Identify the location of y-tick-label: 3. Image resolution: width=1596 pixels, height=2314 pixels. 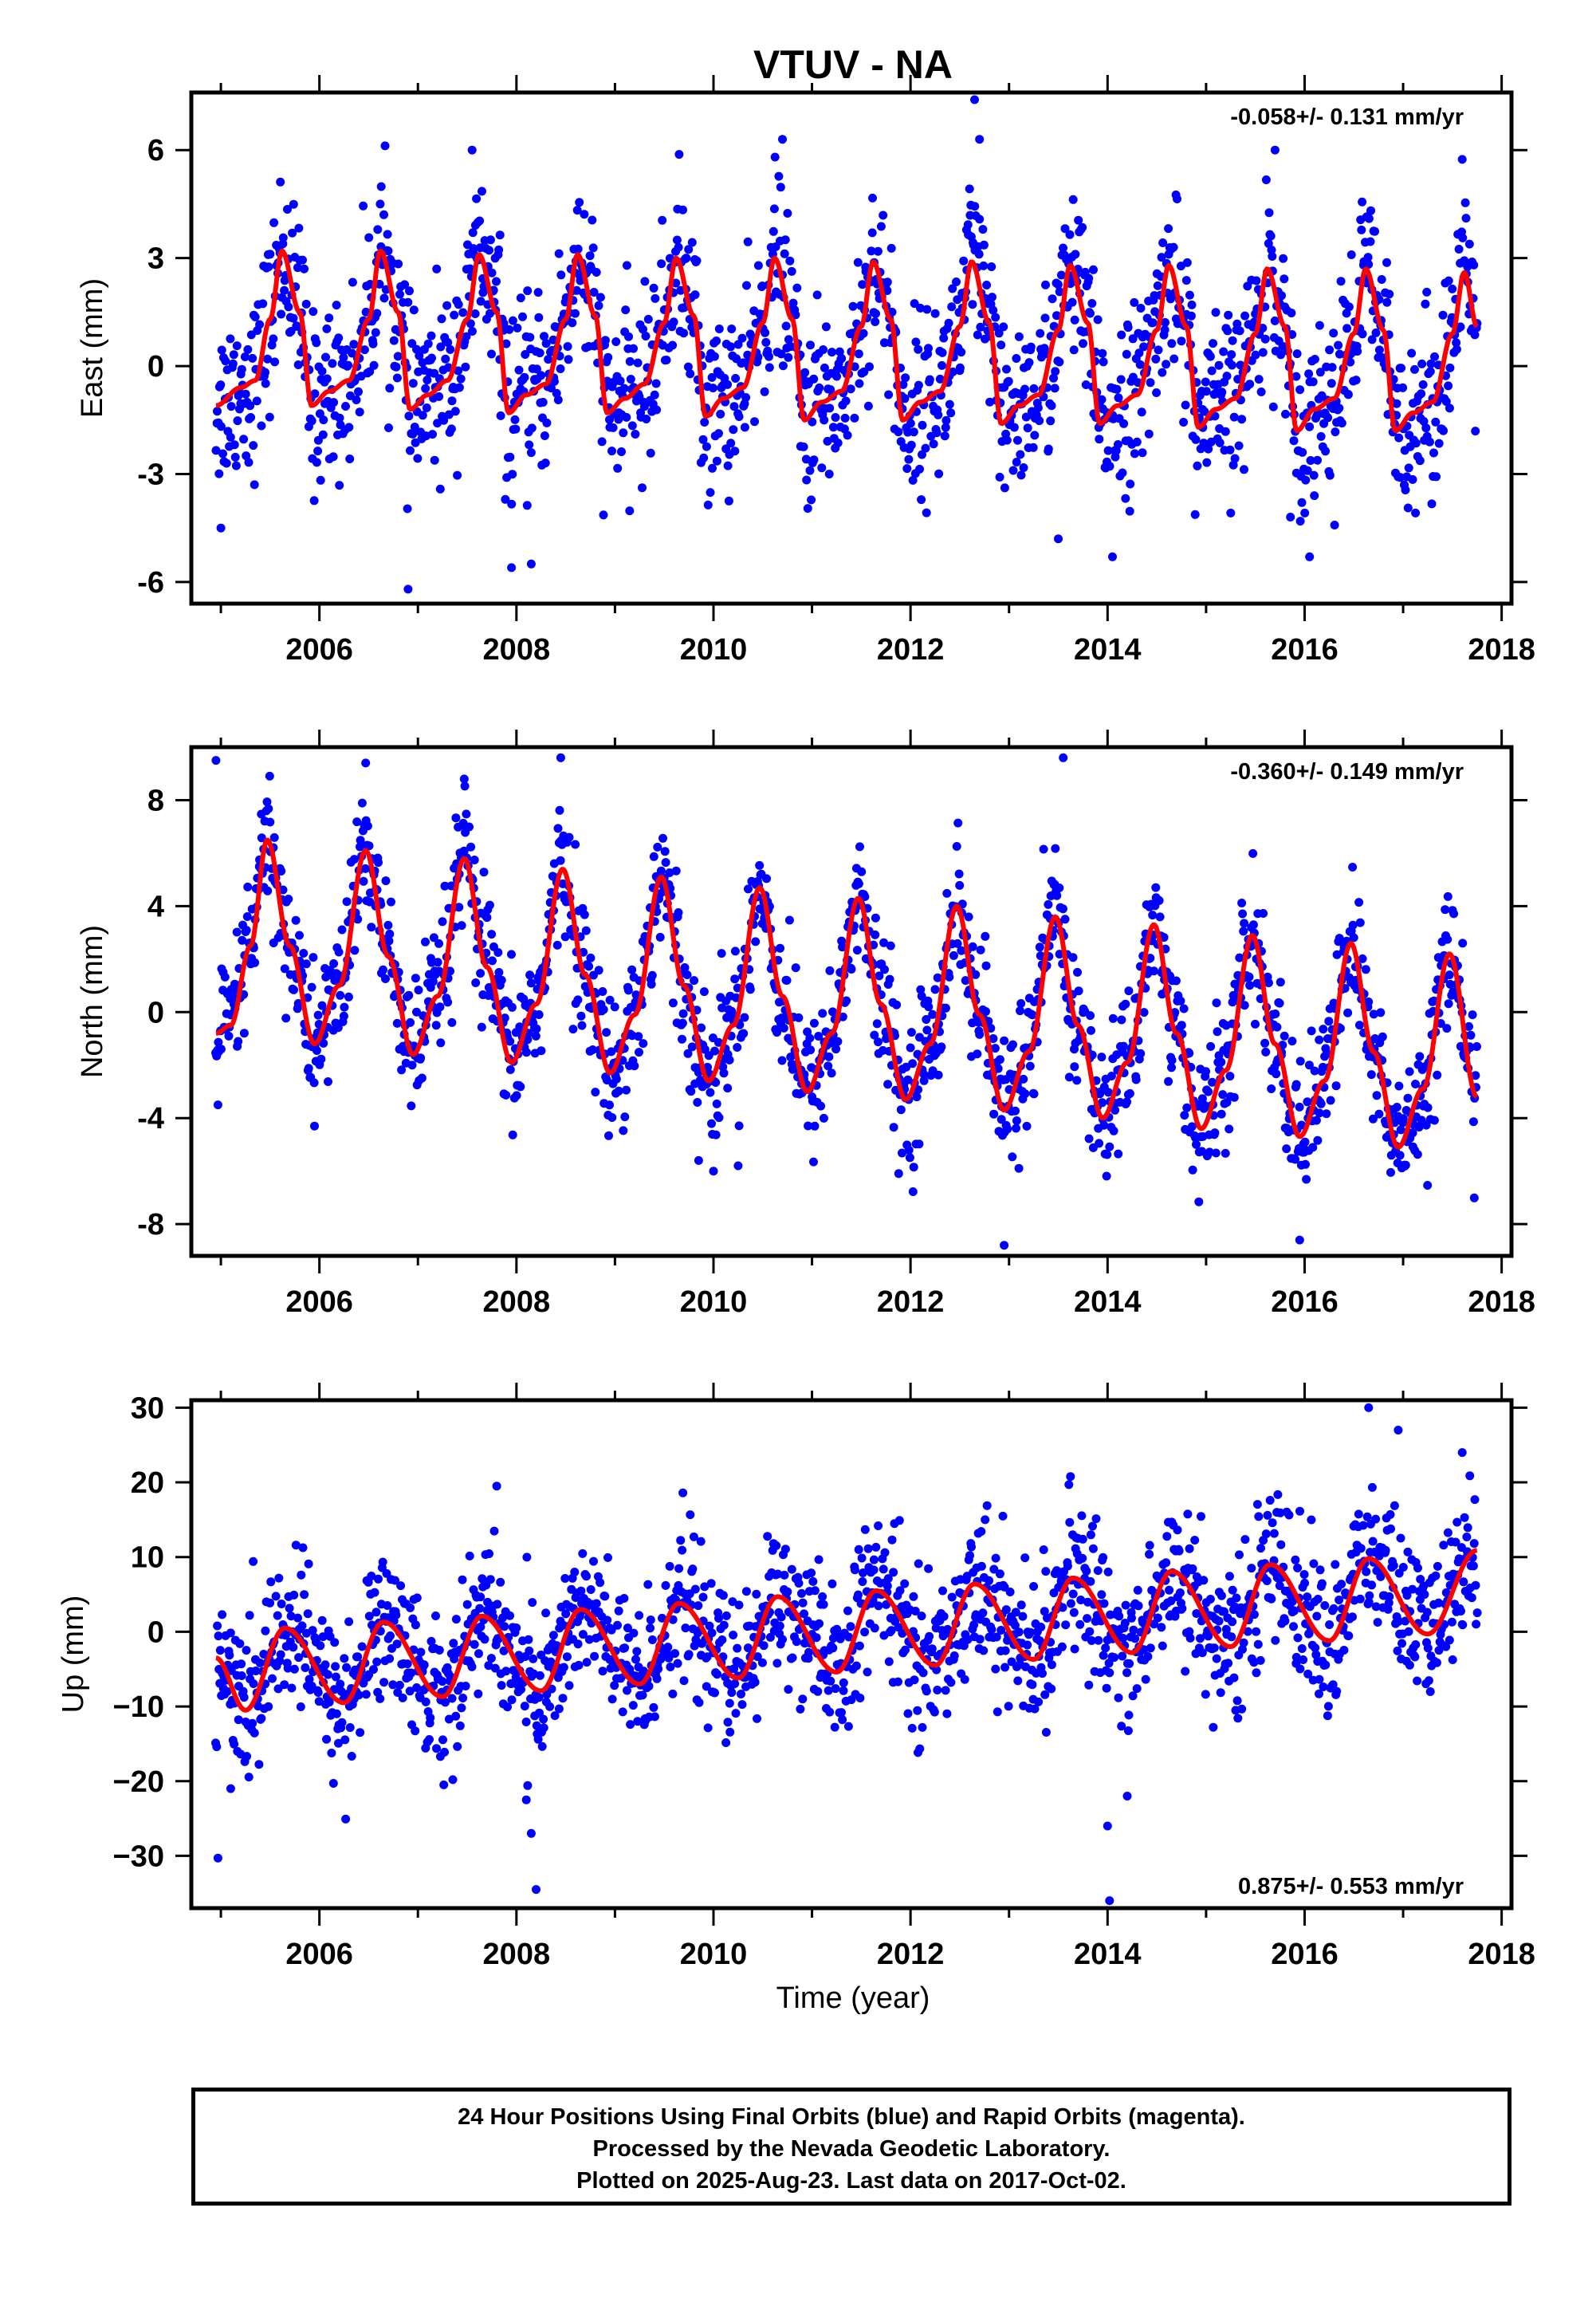
(155, 259).